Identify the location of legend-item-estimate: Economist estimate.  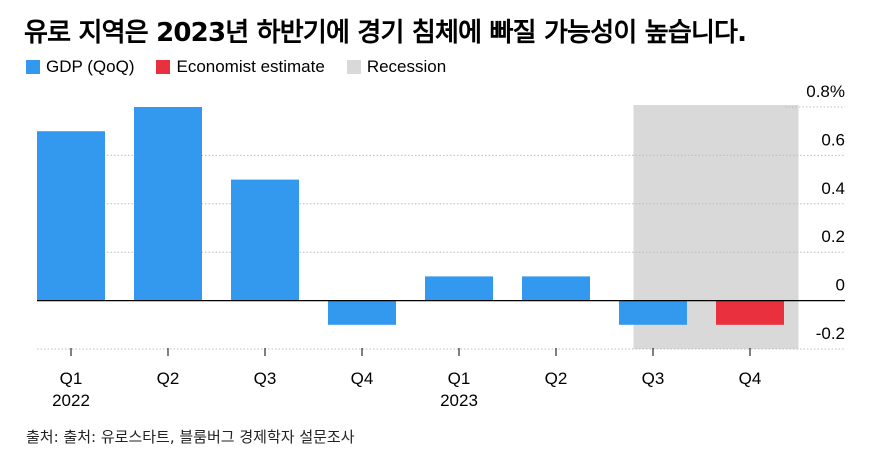
(240, 67).